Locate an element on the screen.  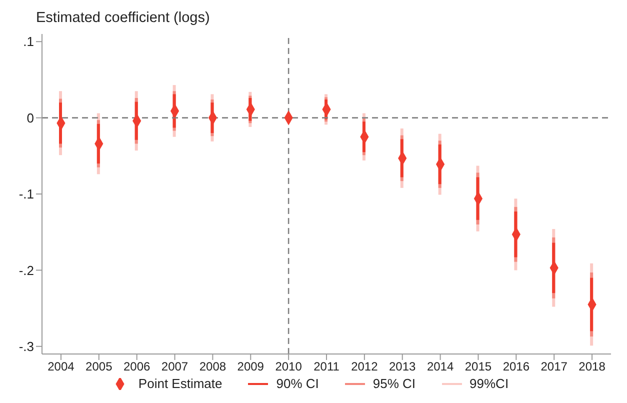
x-tick-label: 2011 is located at coordinates (327, 367).